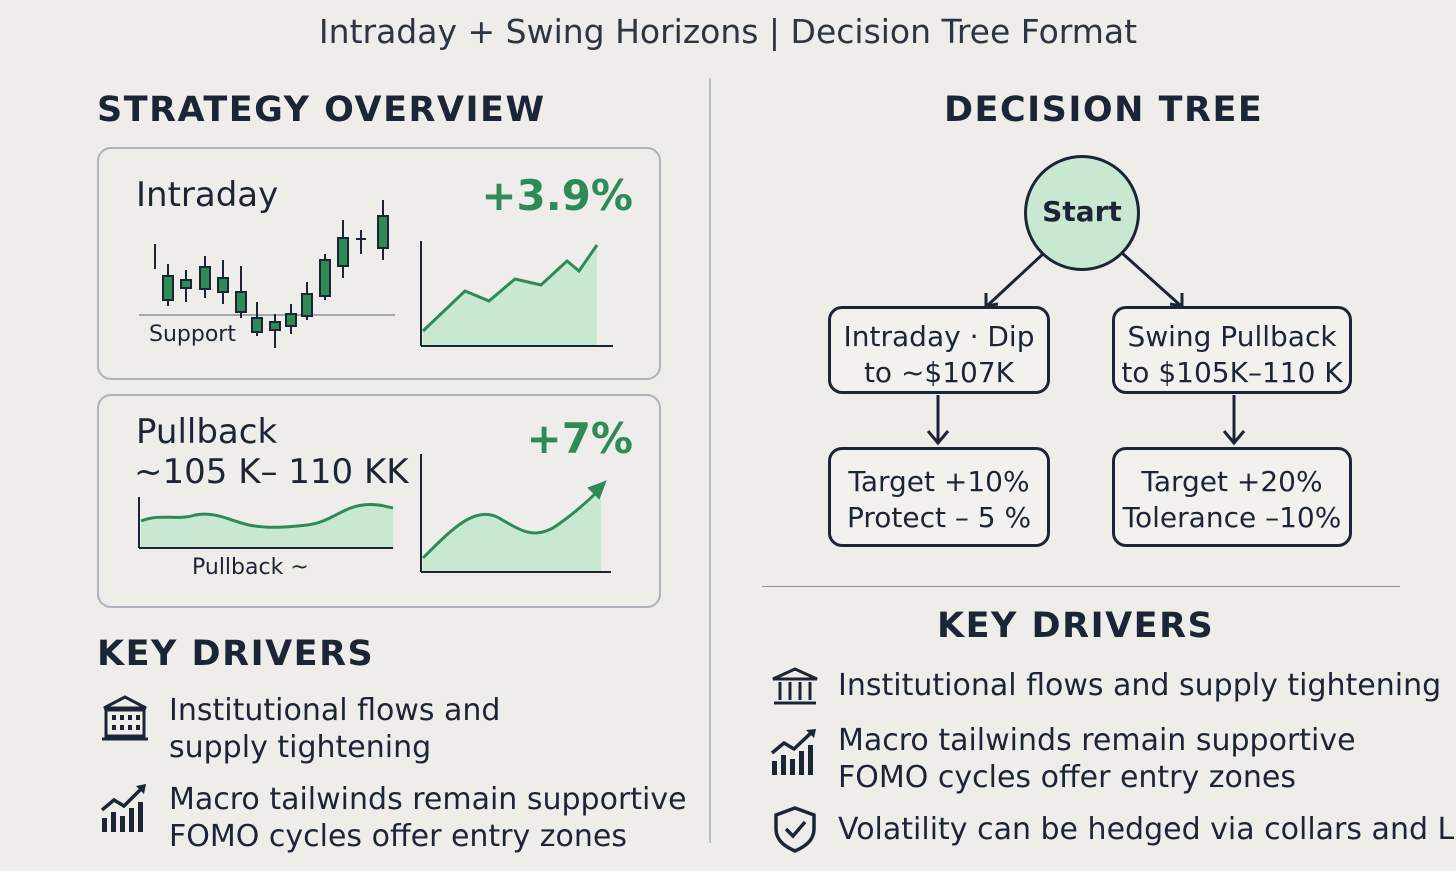 The width and height of the screenshot is (1456, 871). What do you see at coordinates (580, 438) in the screenshot?
I see `pullback-change: +7%` at bounding box center [580, 438].